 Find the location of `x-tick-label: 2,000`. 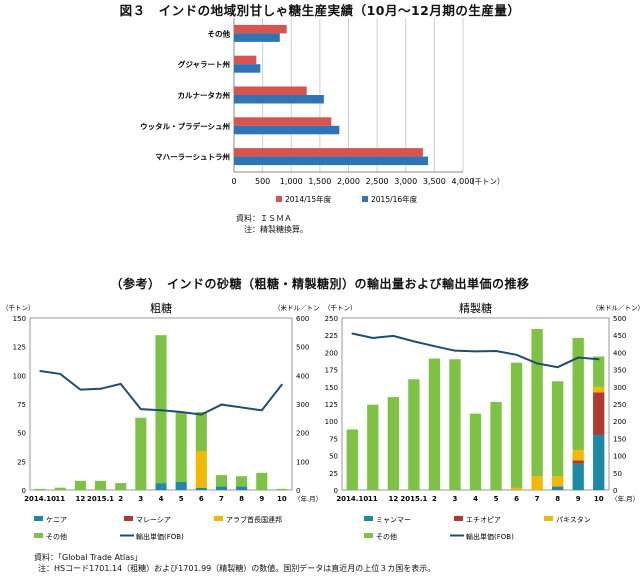

x-tick-label: 2,000 is located at coordinates (348, 181).